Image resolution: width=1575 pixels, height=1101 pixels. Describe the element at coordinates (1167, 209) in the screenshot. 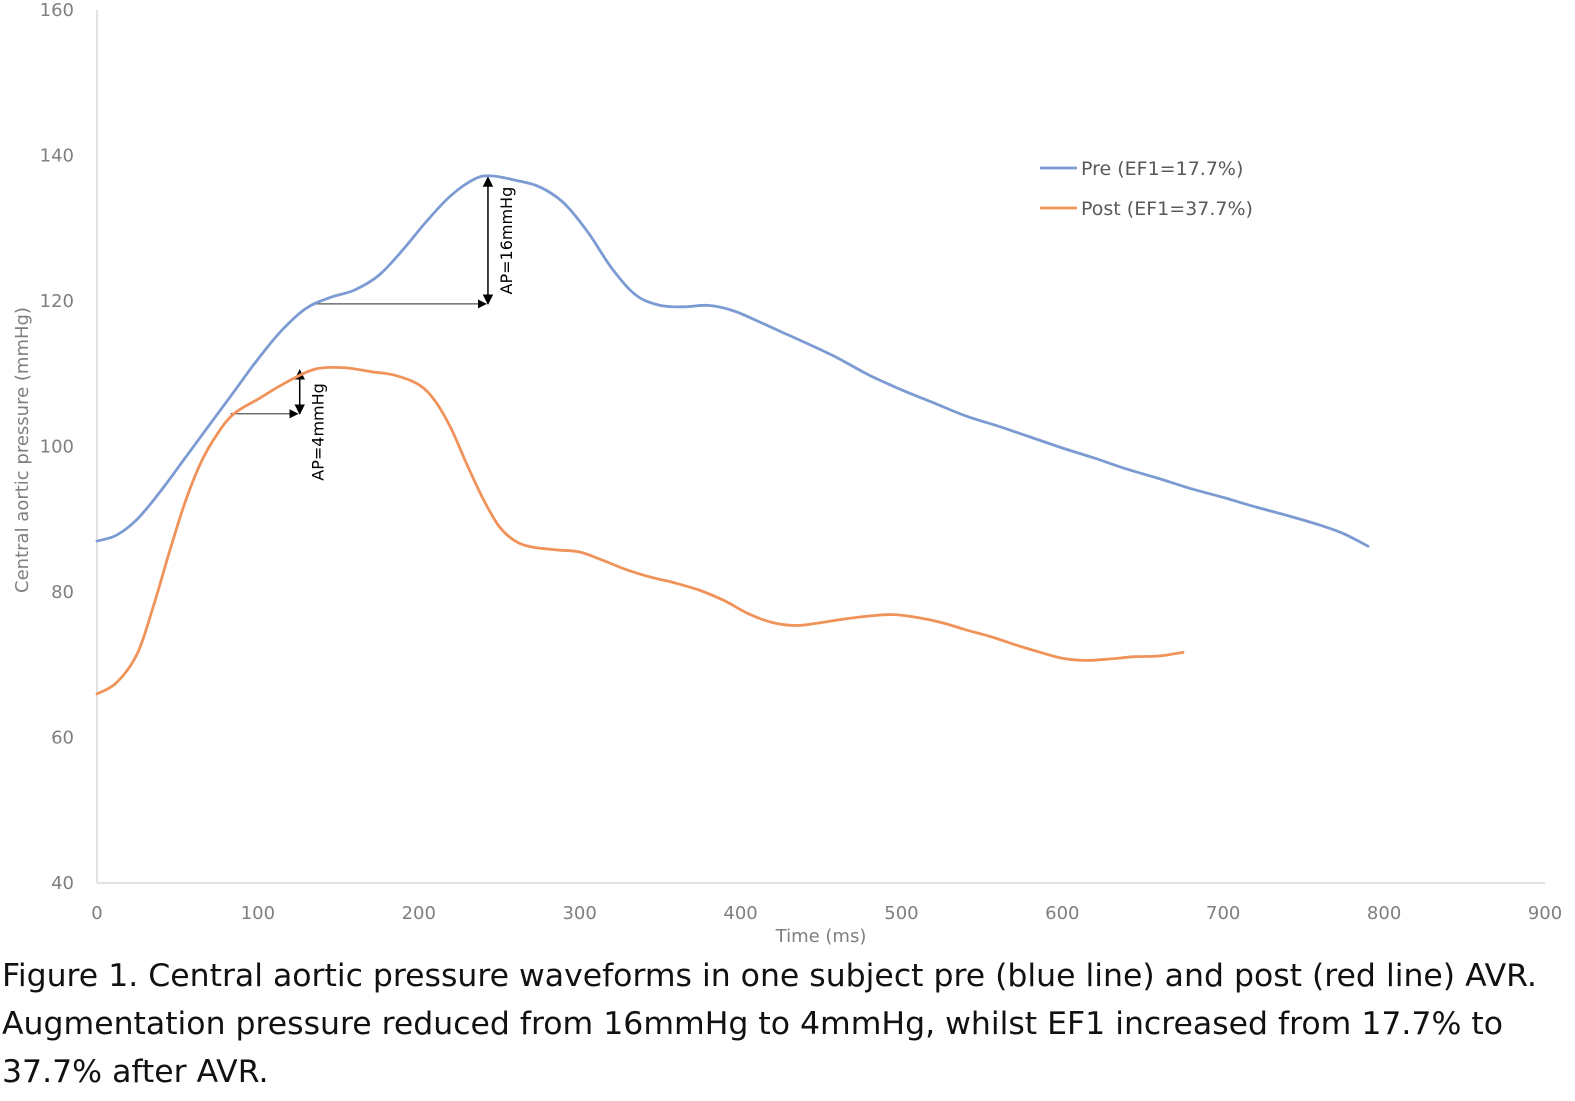

I see `legend-label-post: Post (EF1=37.7%)` at that location.